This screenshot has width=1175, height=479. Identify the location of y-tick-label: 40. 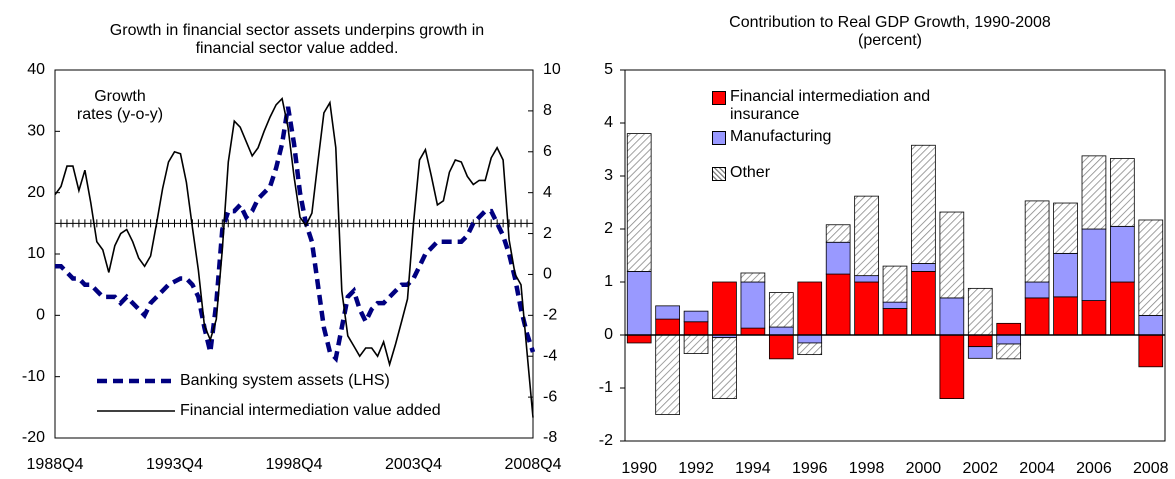
(36, 69).